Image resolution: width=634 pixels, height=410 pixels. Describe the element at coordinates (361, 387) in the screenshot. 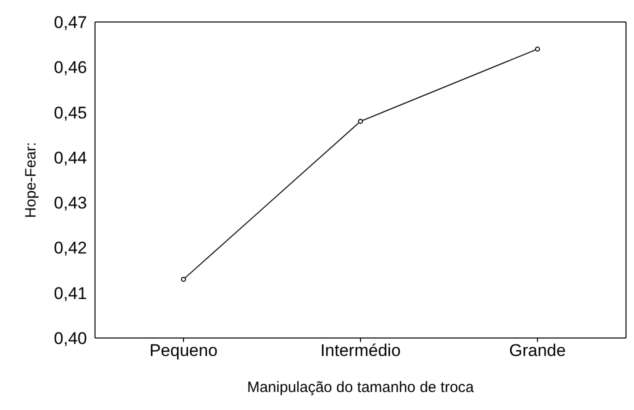

I see `x-axis-title: Manipulação do tamanho de troca` at that location.